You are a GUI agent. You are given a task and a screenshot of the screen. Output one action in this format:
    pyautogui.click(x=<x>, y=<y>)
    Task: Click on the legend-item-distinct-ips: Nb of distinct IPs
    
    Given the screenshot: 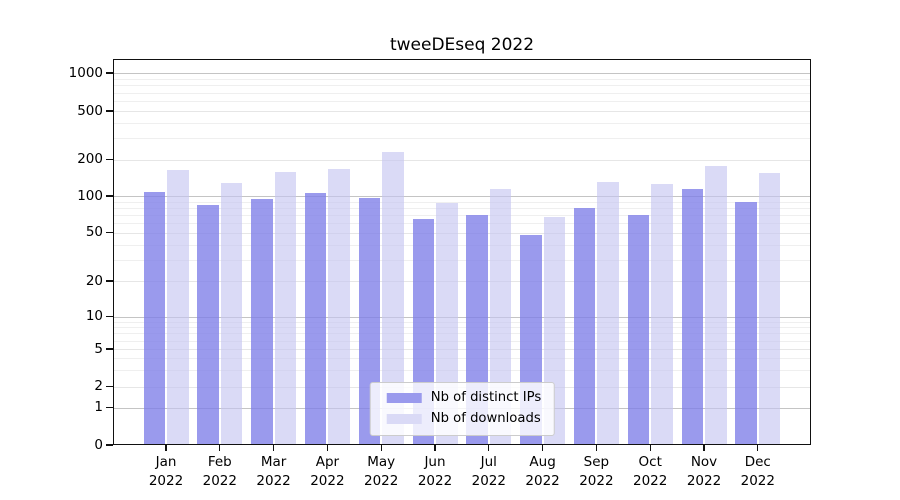 What is the action you would take?
    pyautogui.click(x=464, y=397)
    